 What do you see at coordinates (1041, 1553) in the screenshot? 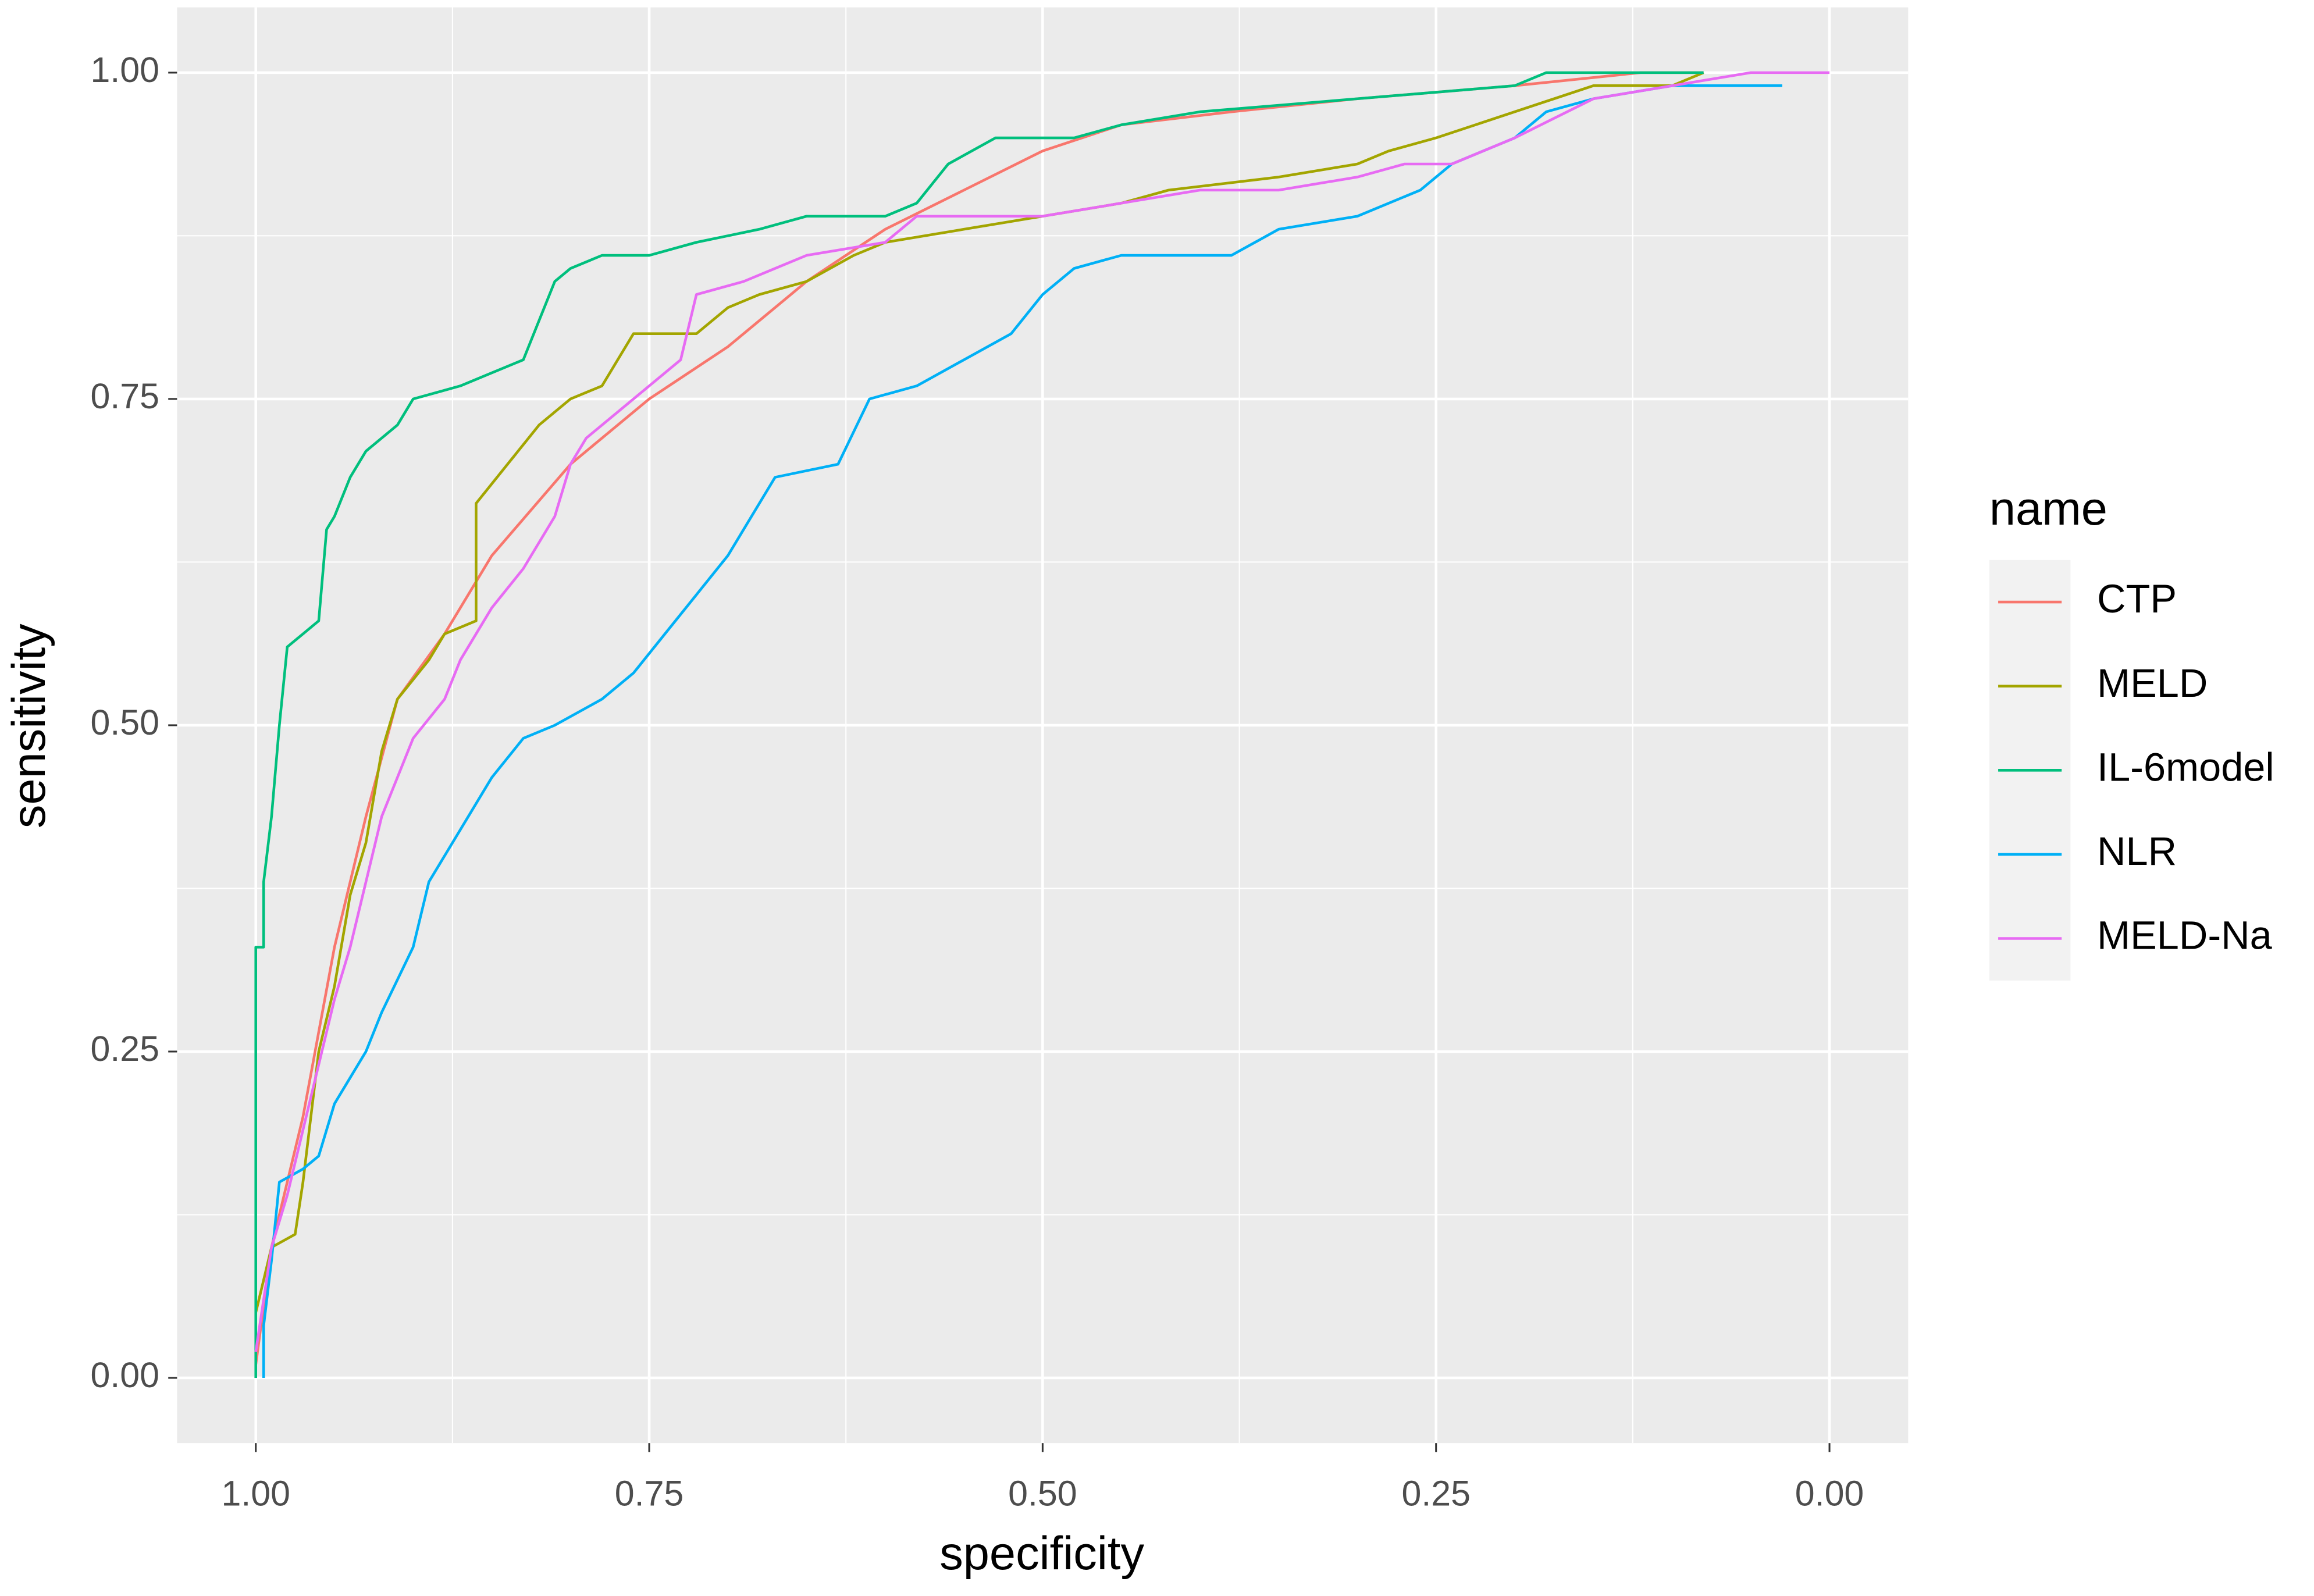
I see `x-axis-title: specificity` at bounding box center [1041, 1553].